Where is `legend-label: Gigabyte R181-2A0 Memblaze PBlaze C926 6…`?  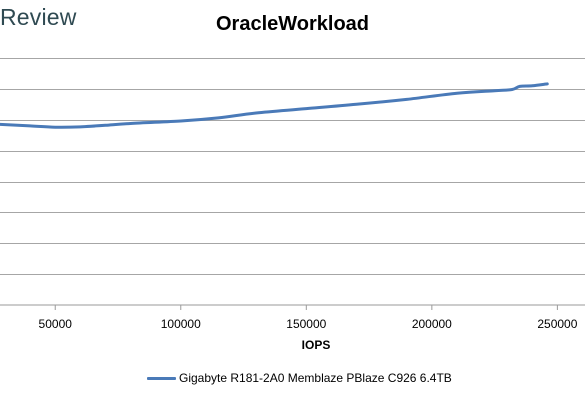 legend-label: Gigabyte R181-2A0 Memblaze PBlaze C926 6… is located at coordinates (315, 378).